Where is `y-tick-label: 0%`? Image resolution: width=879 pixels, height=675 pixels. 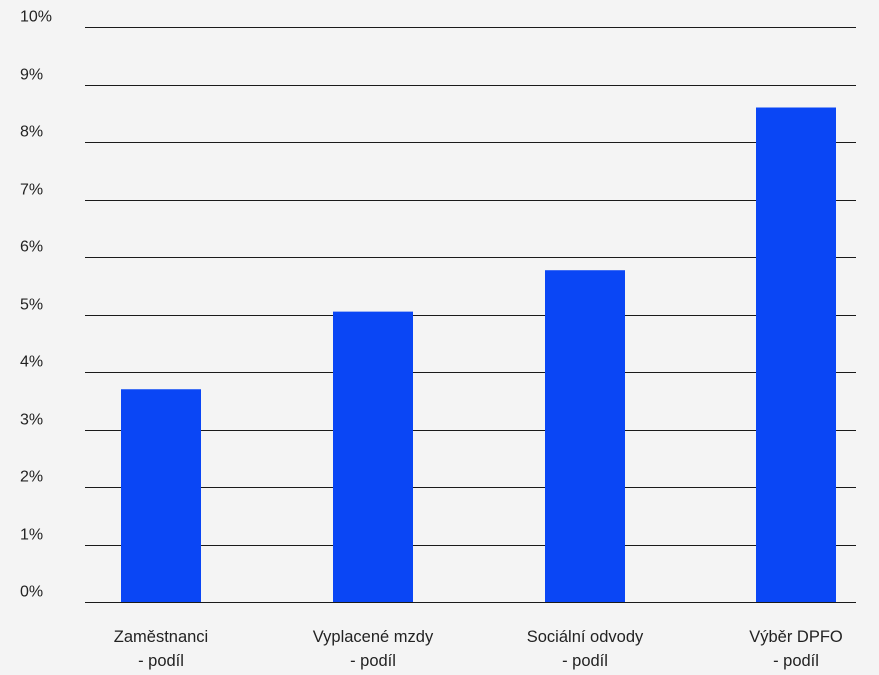
y-tick-label: 0% is located at coordinates (31, 592).